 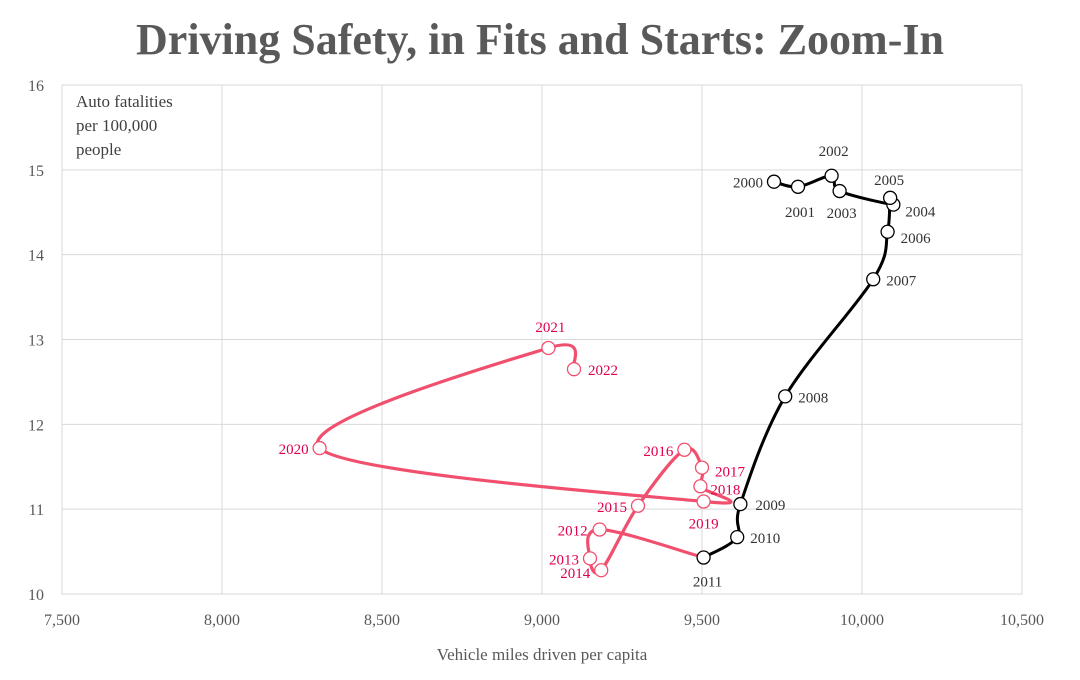 I want to click on y-tick-label: 11, so click(x=36, y=510).